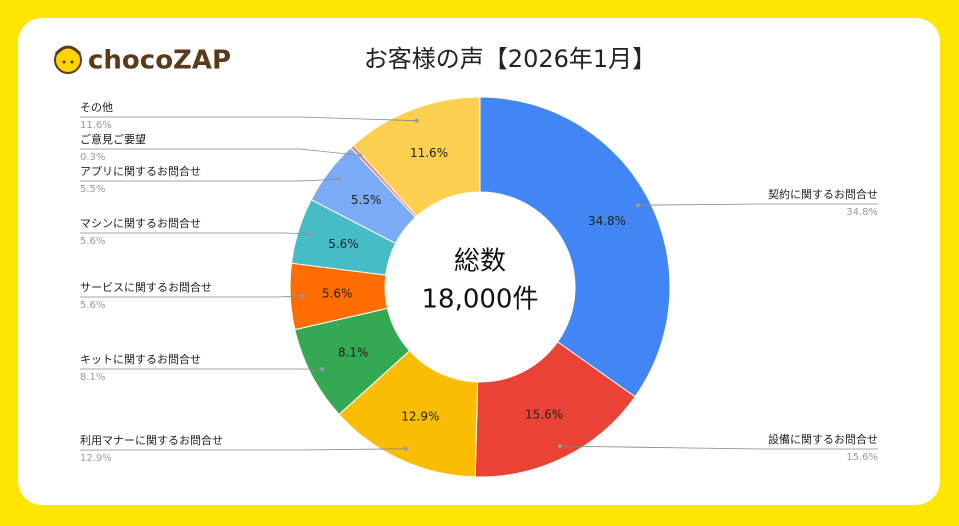 The height and width of the screenshot is (526, 959). What do you see at coordinates (480, 300) in the screenshot?
I see `center-label: 18,000件` at bounding box center [480, 300].